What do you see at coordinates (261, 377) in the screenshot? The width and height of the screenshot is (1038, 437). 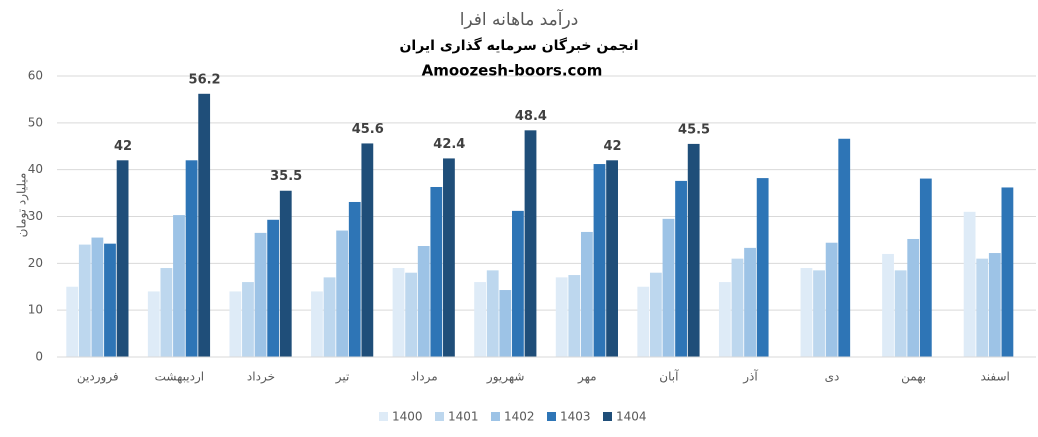 I see `x-tick-label: خرداد` at bounding box center [261, 377].